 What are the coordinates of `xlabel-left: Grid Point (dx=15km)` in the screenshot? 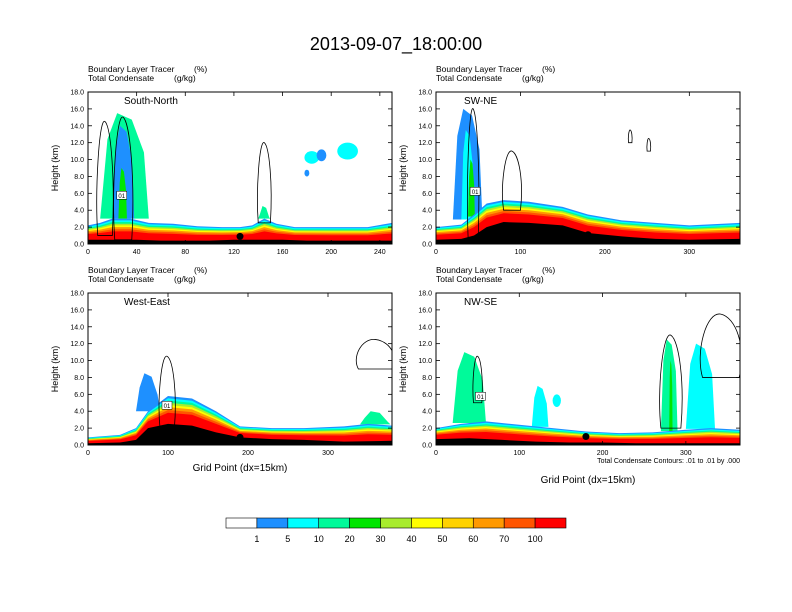 It's located at (240, 468).